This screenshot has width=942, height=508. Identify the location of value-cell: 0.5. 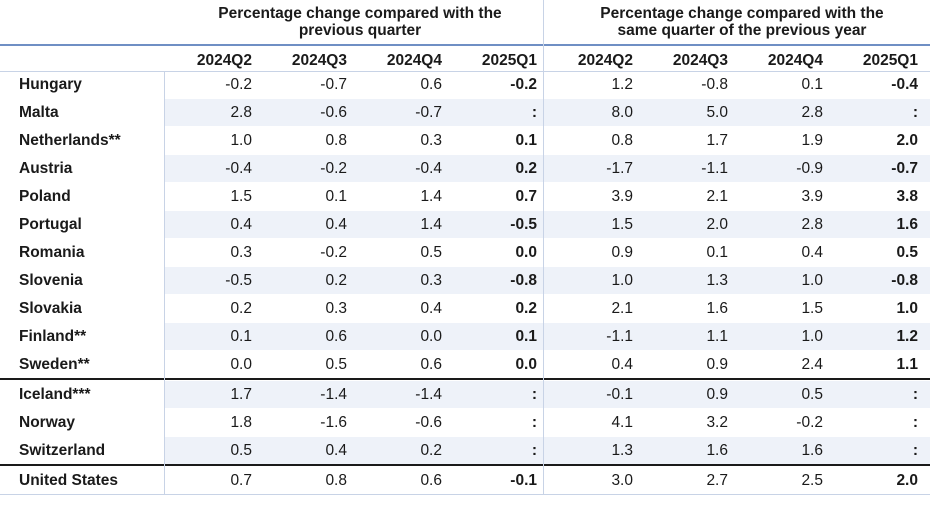
(812, 394).